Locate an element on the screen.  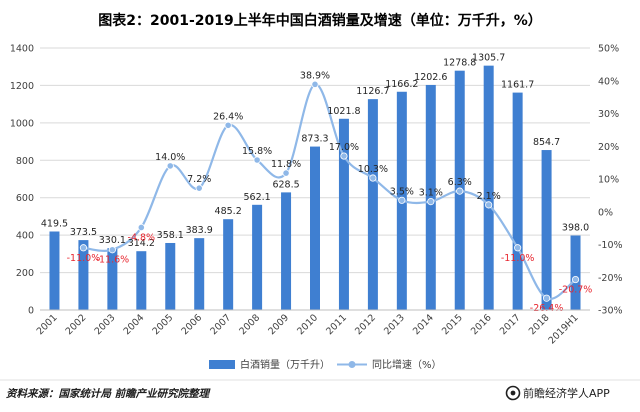
growth-value-label: 11.8% is located at coordinates (286, 164).